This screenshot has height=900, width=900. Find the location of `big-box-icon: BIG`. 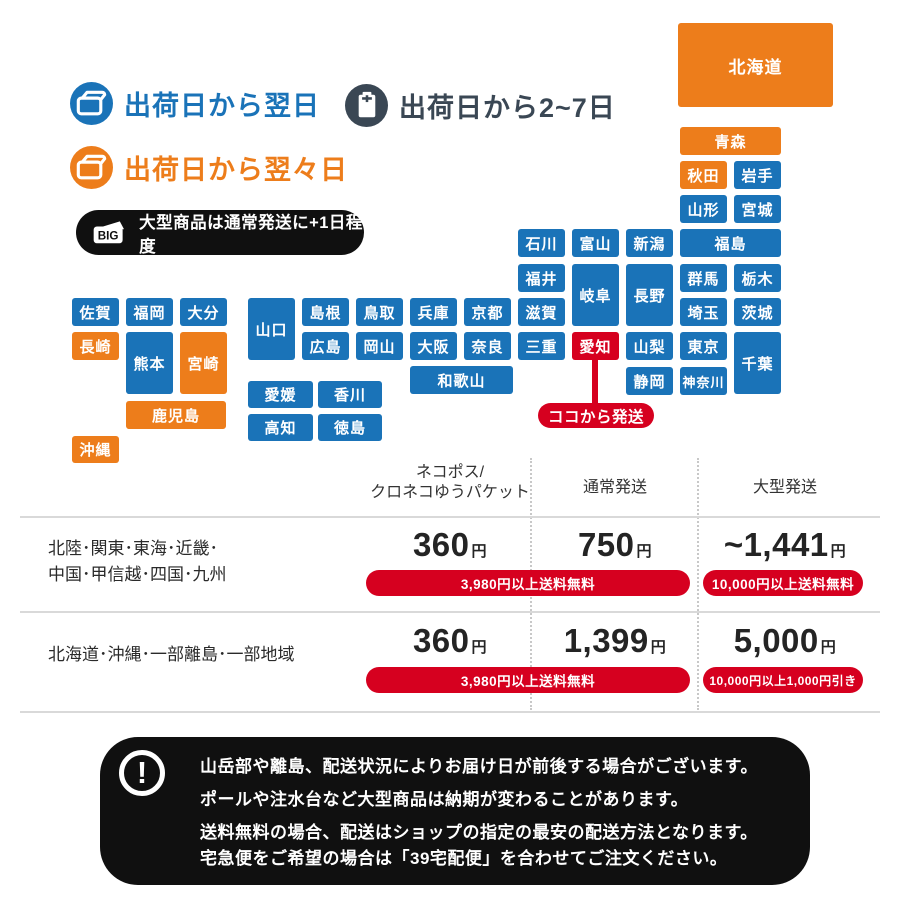

big-box-icon: BIG is located at coordinates (109, 231).